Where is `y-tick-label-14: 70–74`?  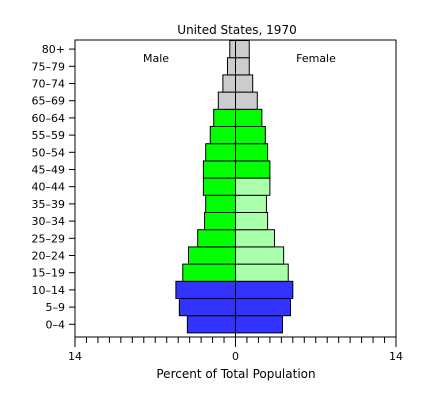
y-tick-label-14: 70–74 is located at coordinates (49, 84).